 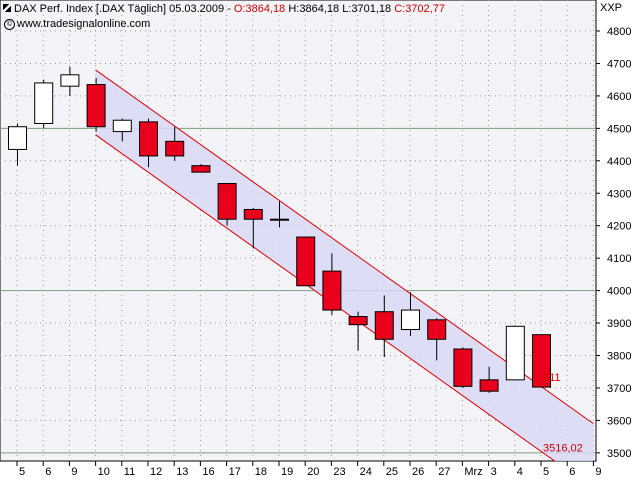 I want to click on x-tick-label: 26, so click(x=418, y=472).